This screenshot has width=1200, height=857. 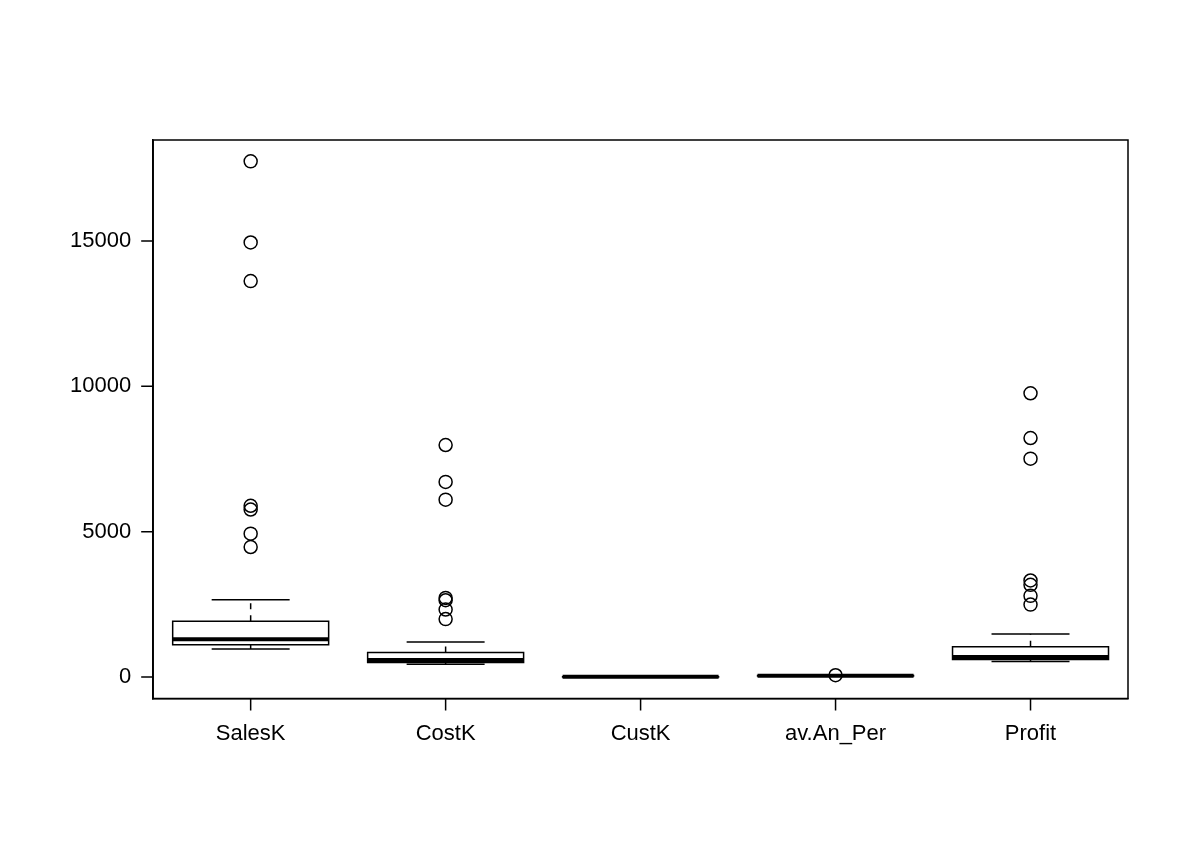 What do you see at coordinates (445, 732) in the screenshot?
I see `x-tick-label: CostK` at bounding box center [445, 732].